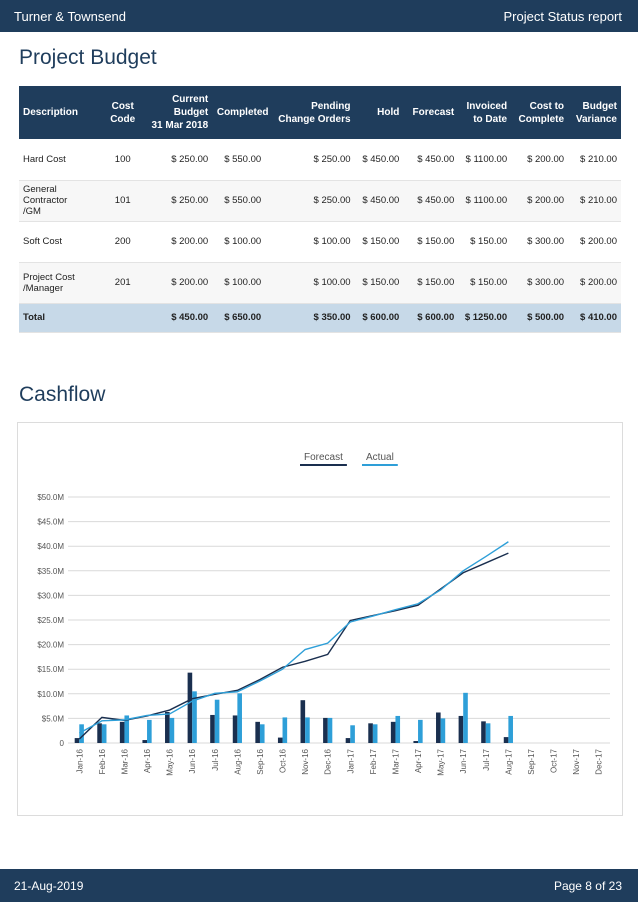 This screenshot has width=638, height=902. What do you see at coordinates (293, 646) in the screenshot?
I see `forecast-line` at bounding box center [293, 646].